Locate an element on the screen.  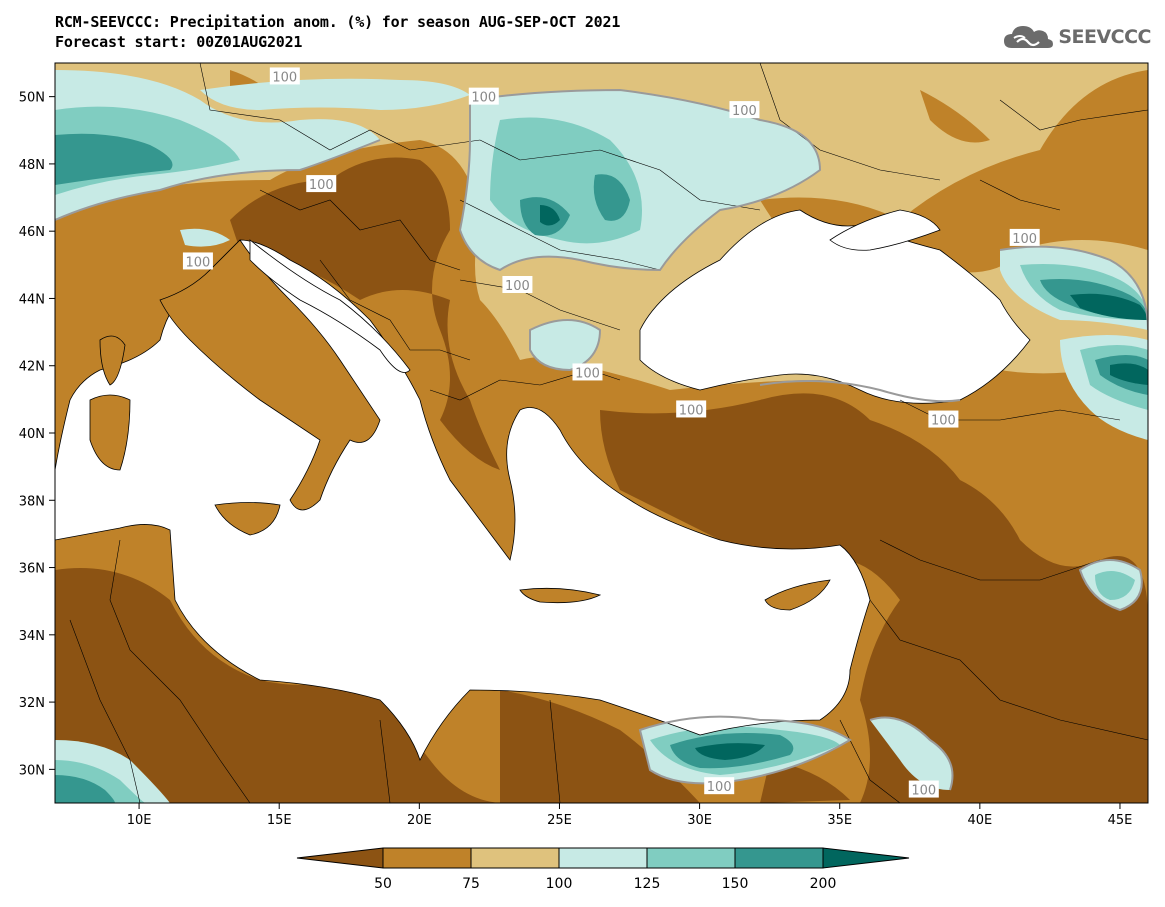
lon-tick-label: 25E is located at coordinates (559, 820).